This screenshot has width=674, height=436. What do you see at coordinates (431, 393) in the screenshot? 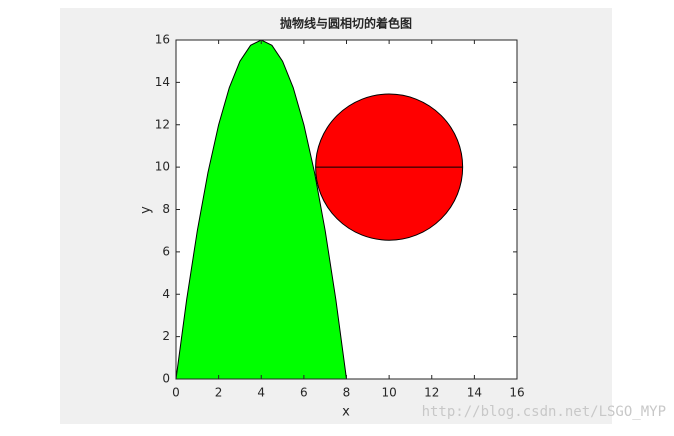
I see `x-tick-label: 12` at bounding box center [431, 393].